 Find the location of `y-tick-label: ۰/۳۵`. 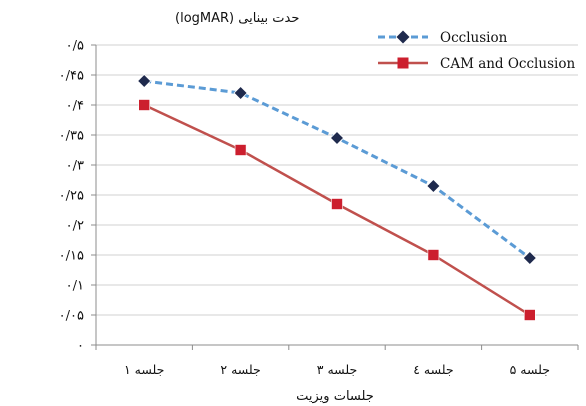

y-tick-label: ۰/۳۵ is located at coordinates (71, 136).